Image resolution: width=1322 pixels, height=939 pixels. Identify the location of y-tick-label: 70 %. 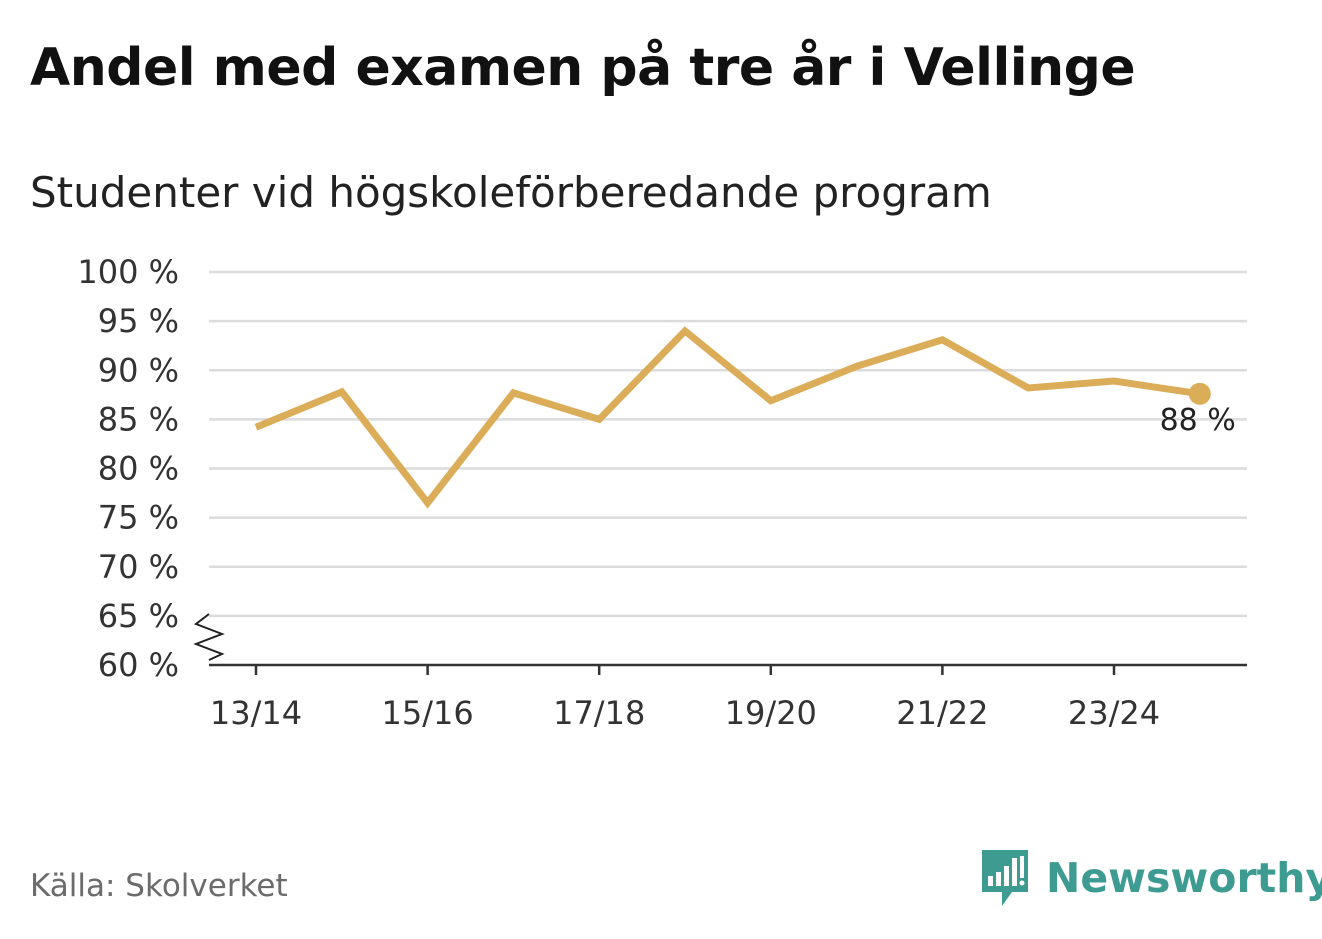
(138, 567).